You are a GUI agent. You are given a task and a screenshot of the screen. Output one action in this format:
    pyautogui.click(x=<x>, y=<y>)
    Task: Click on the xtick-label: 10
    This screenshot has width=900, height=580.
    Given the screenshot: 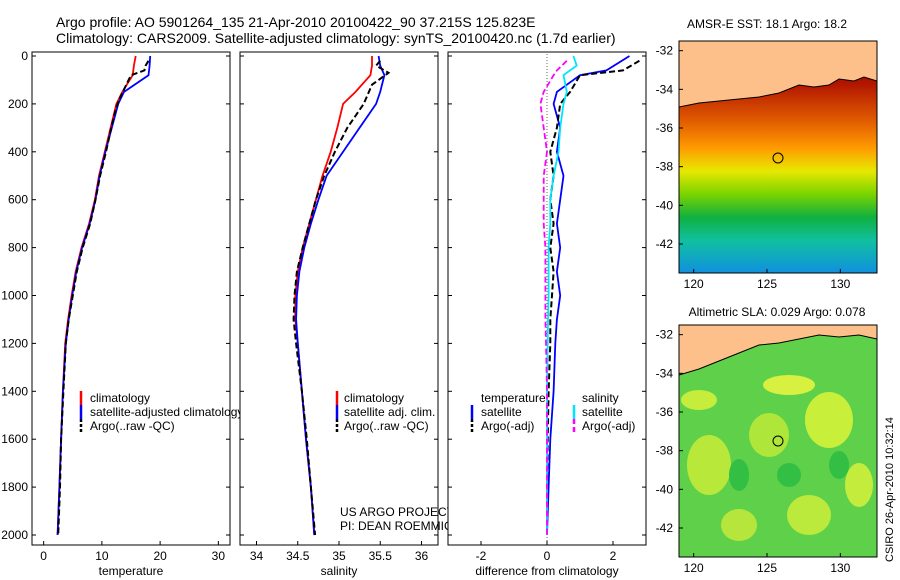 What is the action you would take?
    pyautogui.click(x=102, y=556)
    